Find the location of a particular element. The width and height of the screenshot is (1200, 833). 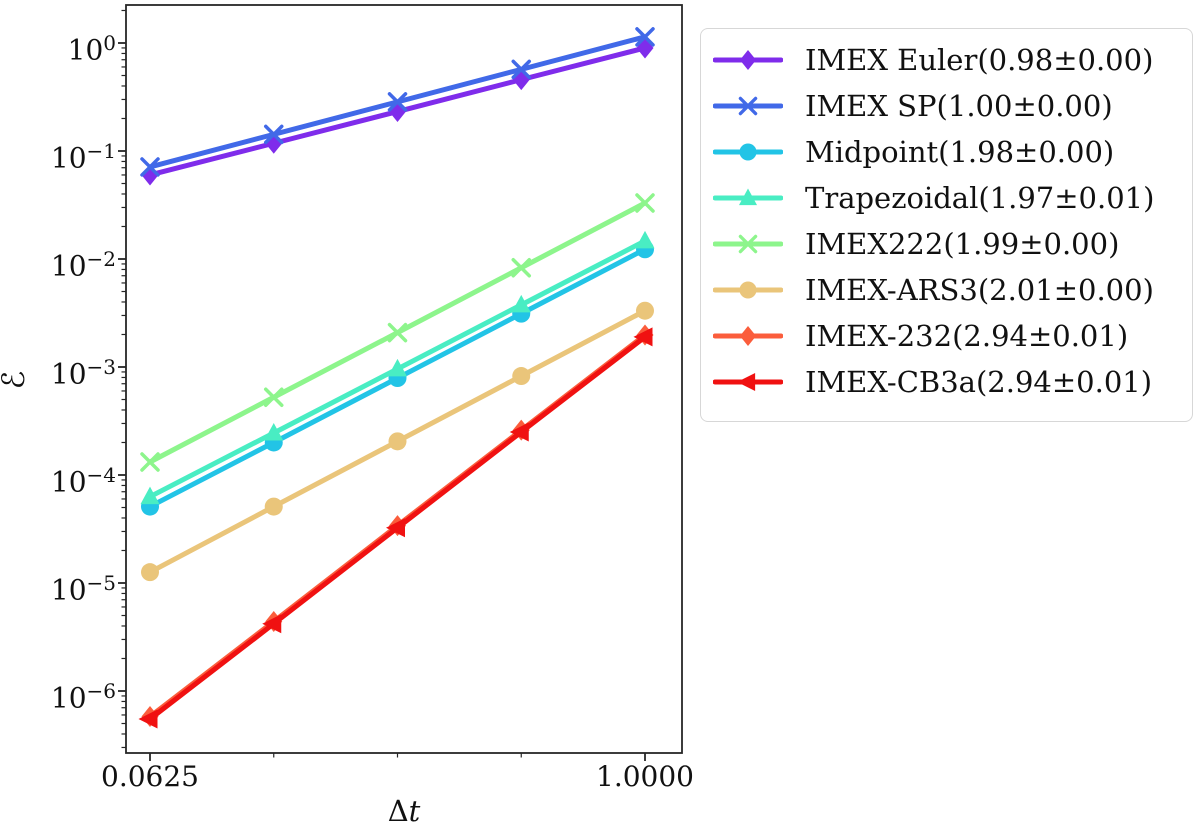

legend-sample-triangle-up-icon is located at coordinates (748, 197).